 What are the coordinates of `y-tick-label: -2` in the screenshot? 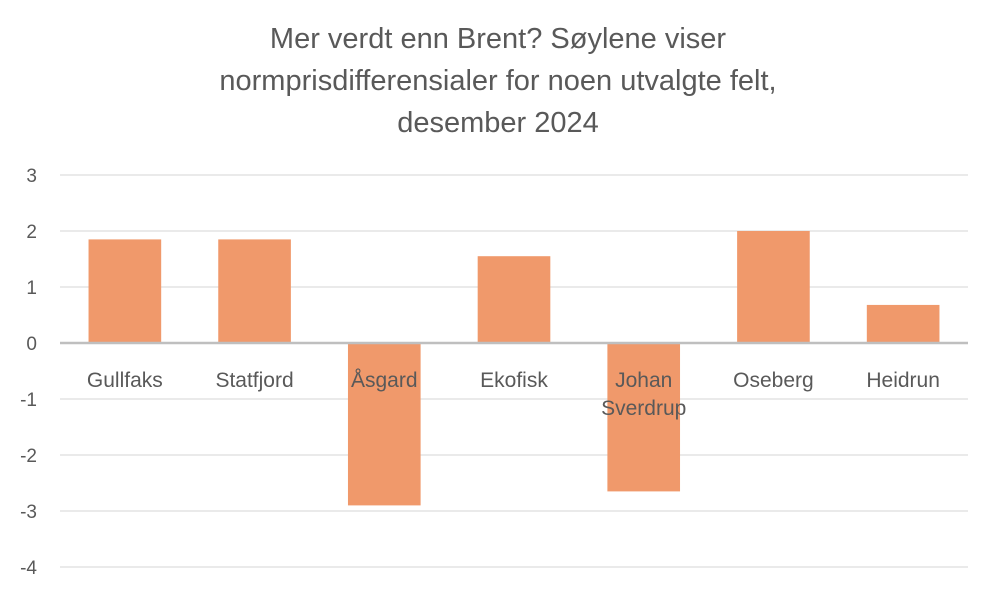 It's located at (28, 456).